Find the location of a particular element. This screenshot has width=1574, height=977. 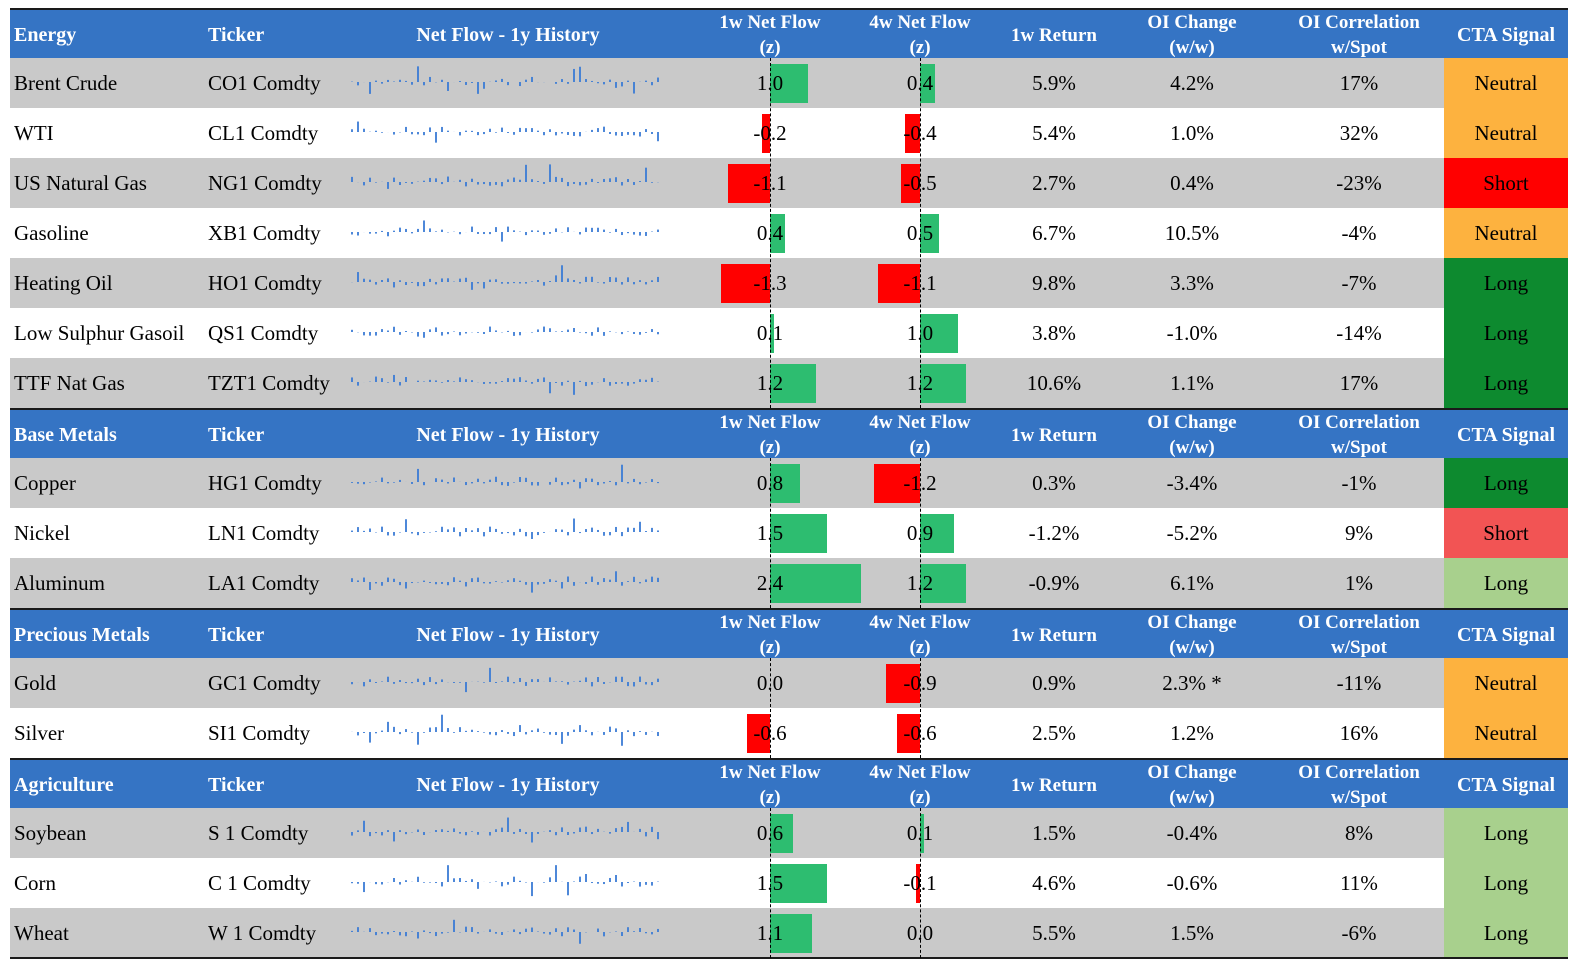

commodity-name: Wheat is located at coordinates (41, 932).